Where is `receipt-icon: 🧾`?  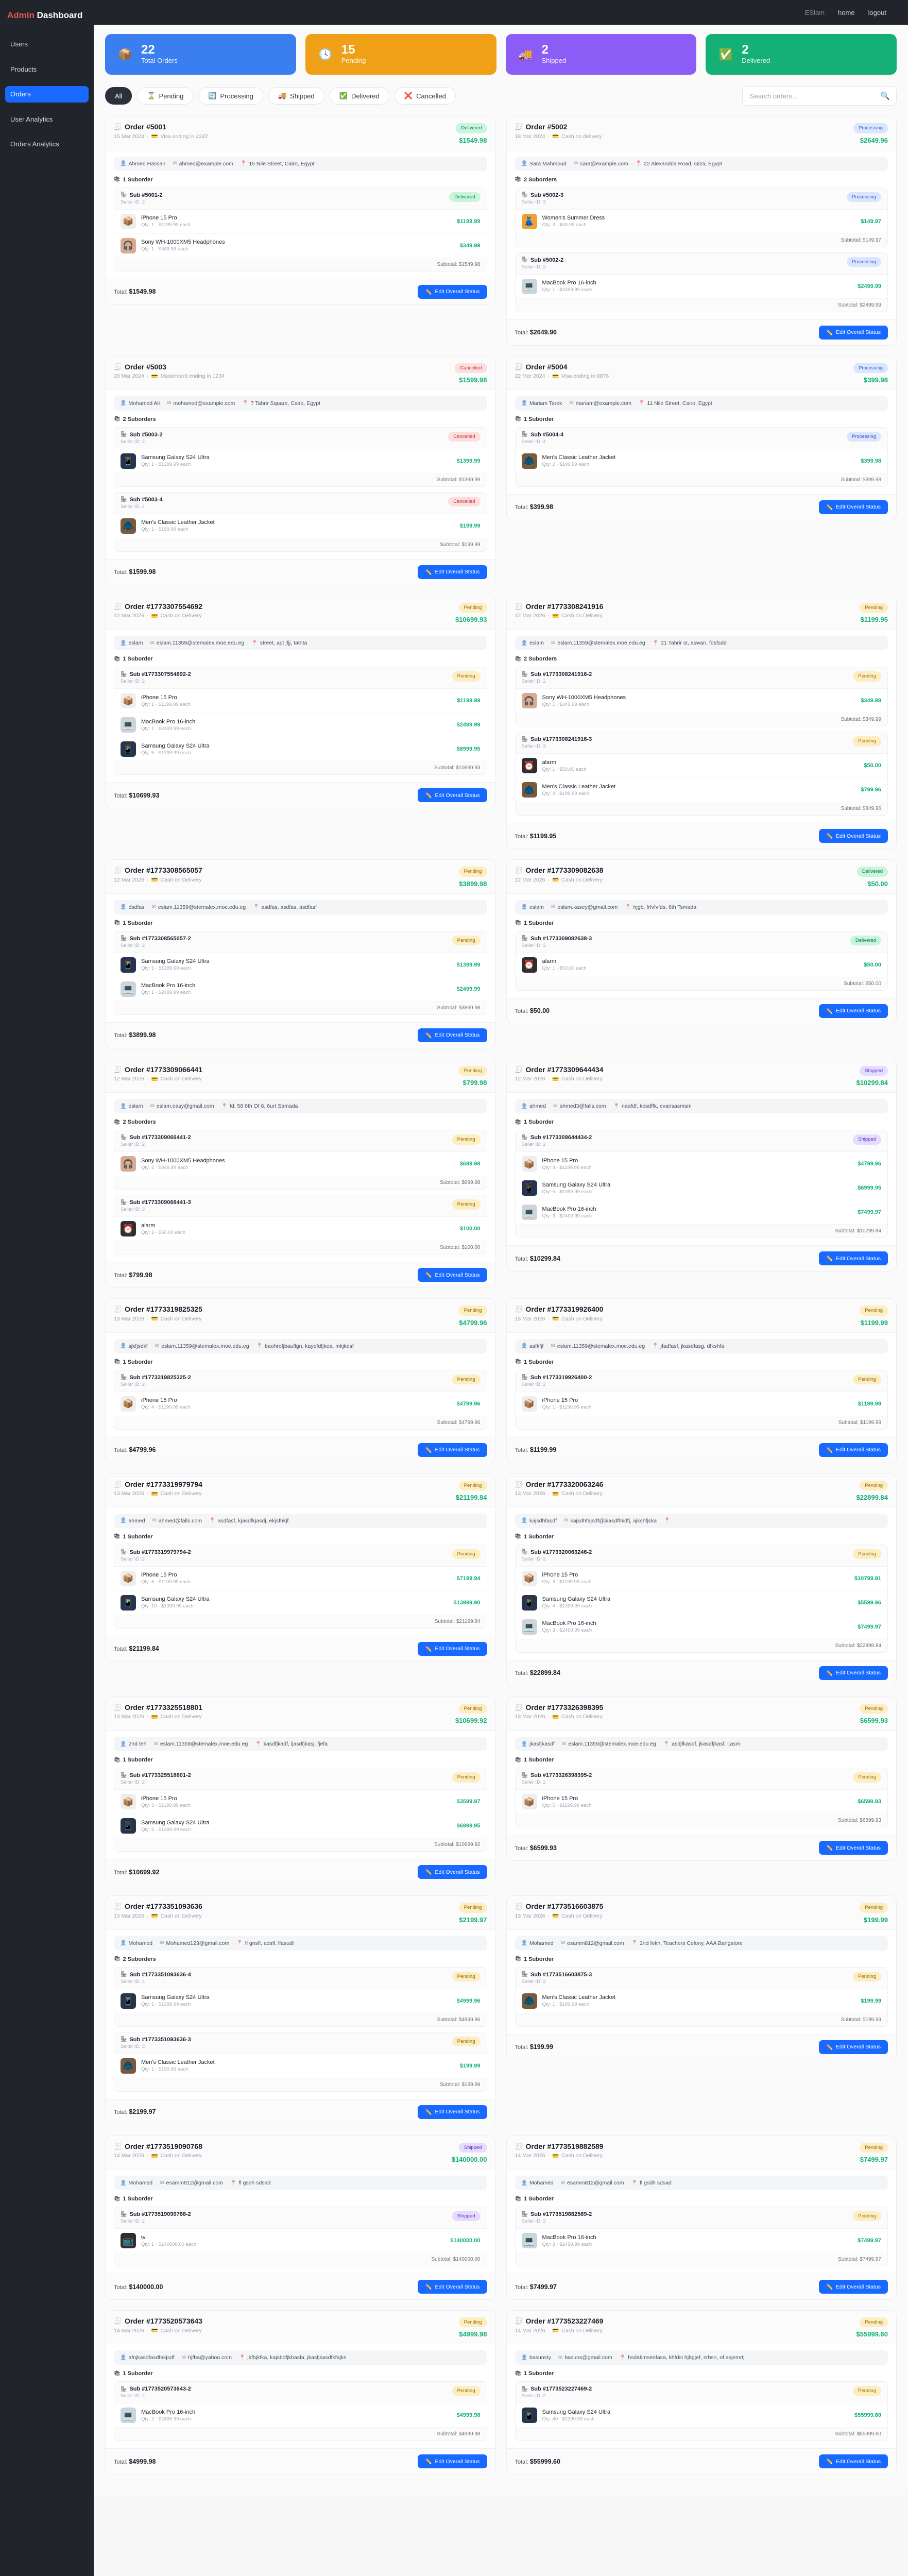 receipt-icon: 🧾 is located at coordinates (118, 2321).